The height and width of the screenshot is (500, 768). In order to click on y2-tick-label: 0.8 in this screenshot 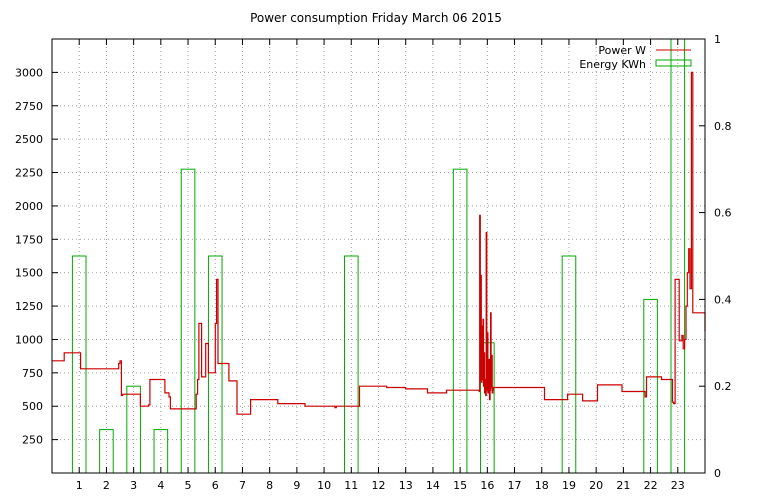, I will do `click(723, 126)`.